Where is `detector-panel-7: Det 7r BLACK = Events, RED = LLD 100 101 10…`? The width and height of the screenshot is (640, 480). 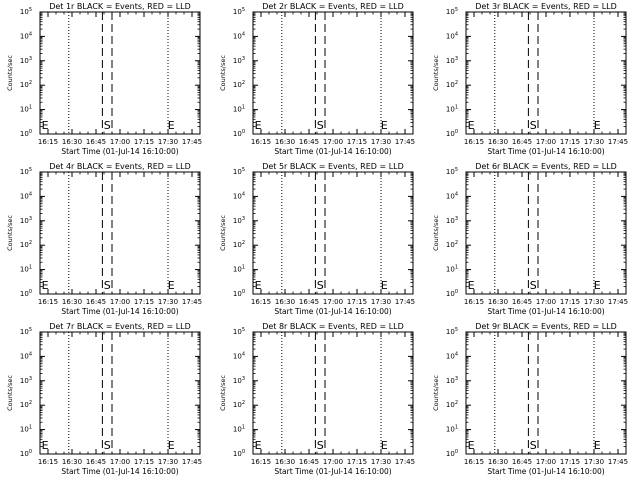 detector-panel-7: Det 7r BLACK = Events, RED = LLD 100 101 10… is located at coordinates (104, 399).